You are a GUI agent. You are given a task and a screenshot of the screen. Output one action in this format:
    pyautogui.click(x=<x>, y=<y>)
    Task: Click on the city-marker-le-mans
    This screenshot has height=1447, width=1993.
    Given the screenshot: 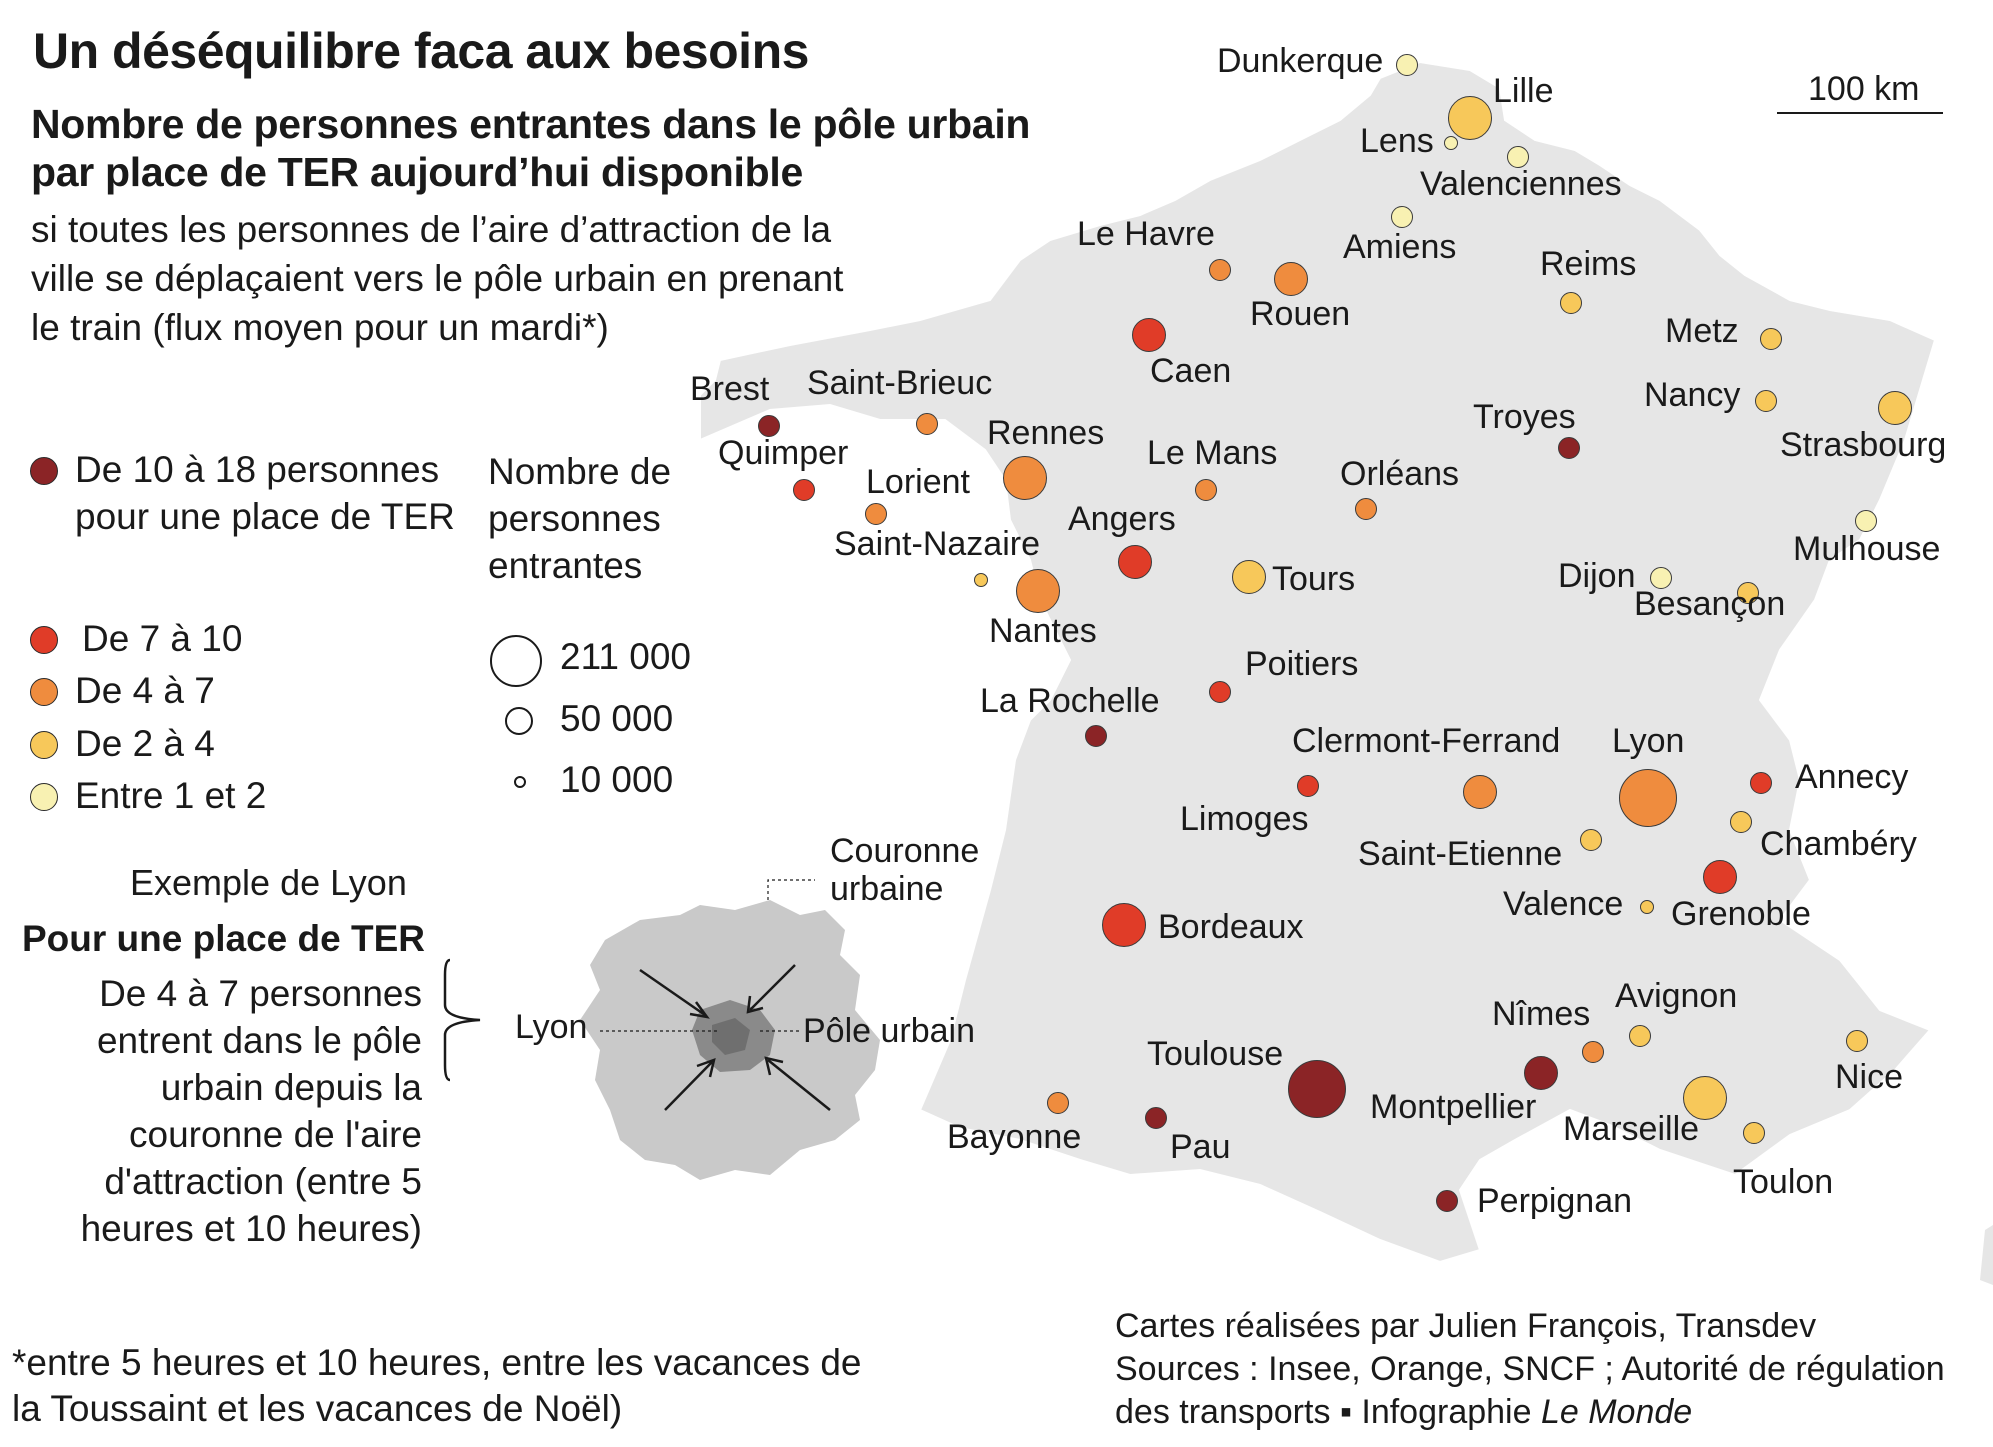 What is the action you would take?
    pyautogui.click(x=1206, y=490)
    